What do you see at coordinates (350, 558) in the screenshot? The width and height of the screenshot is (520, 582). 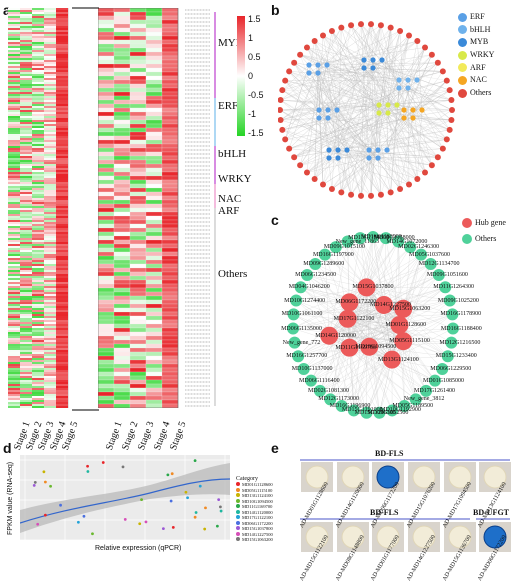 I see `y2h-bottom-label: AD-MD08G1148800` at bounding box center [350, 558].